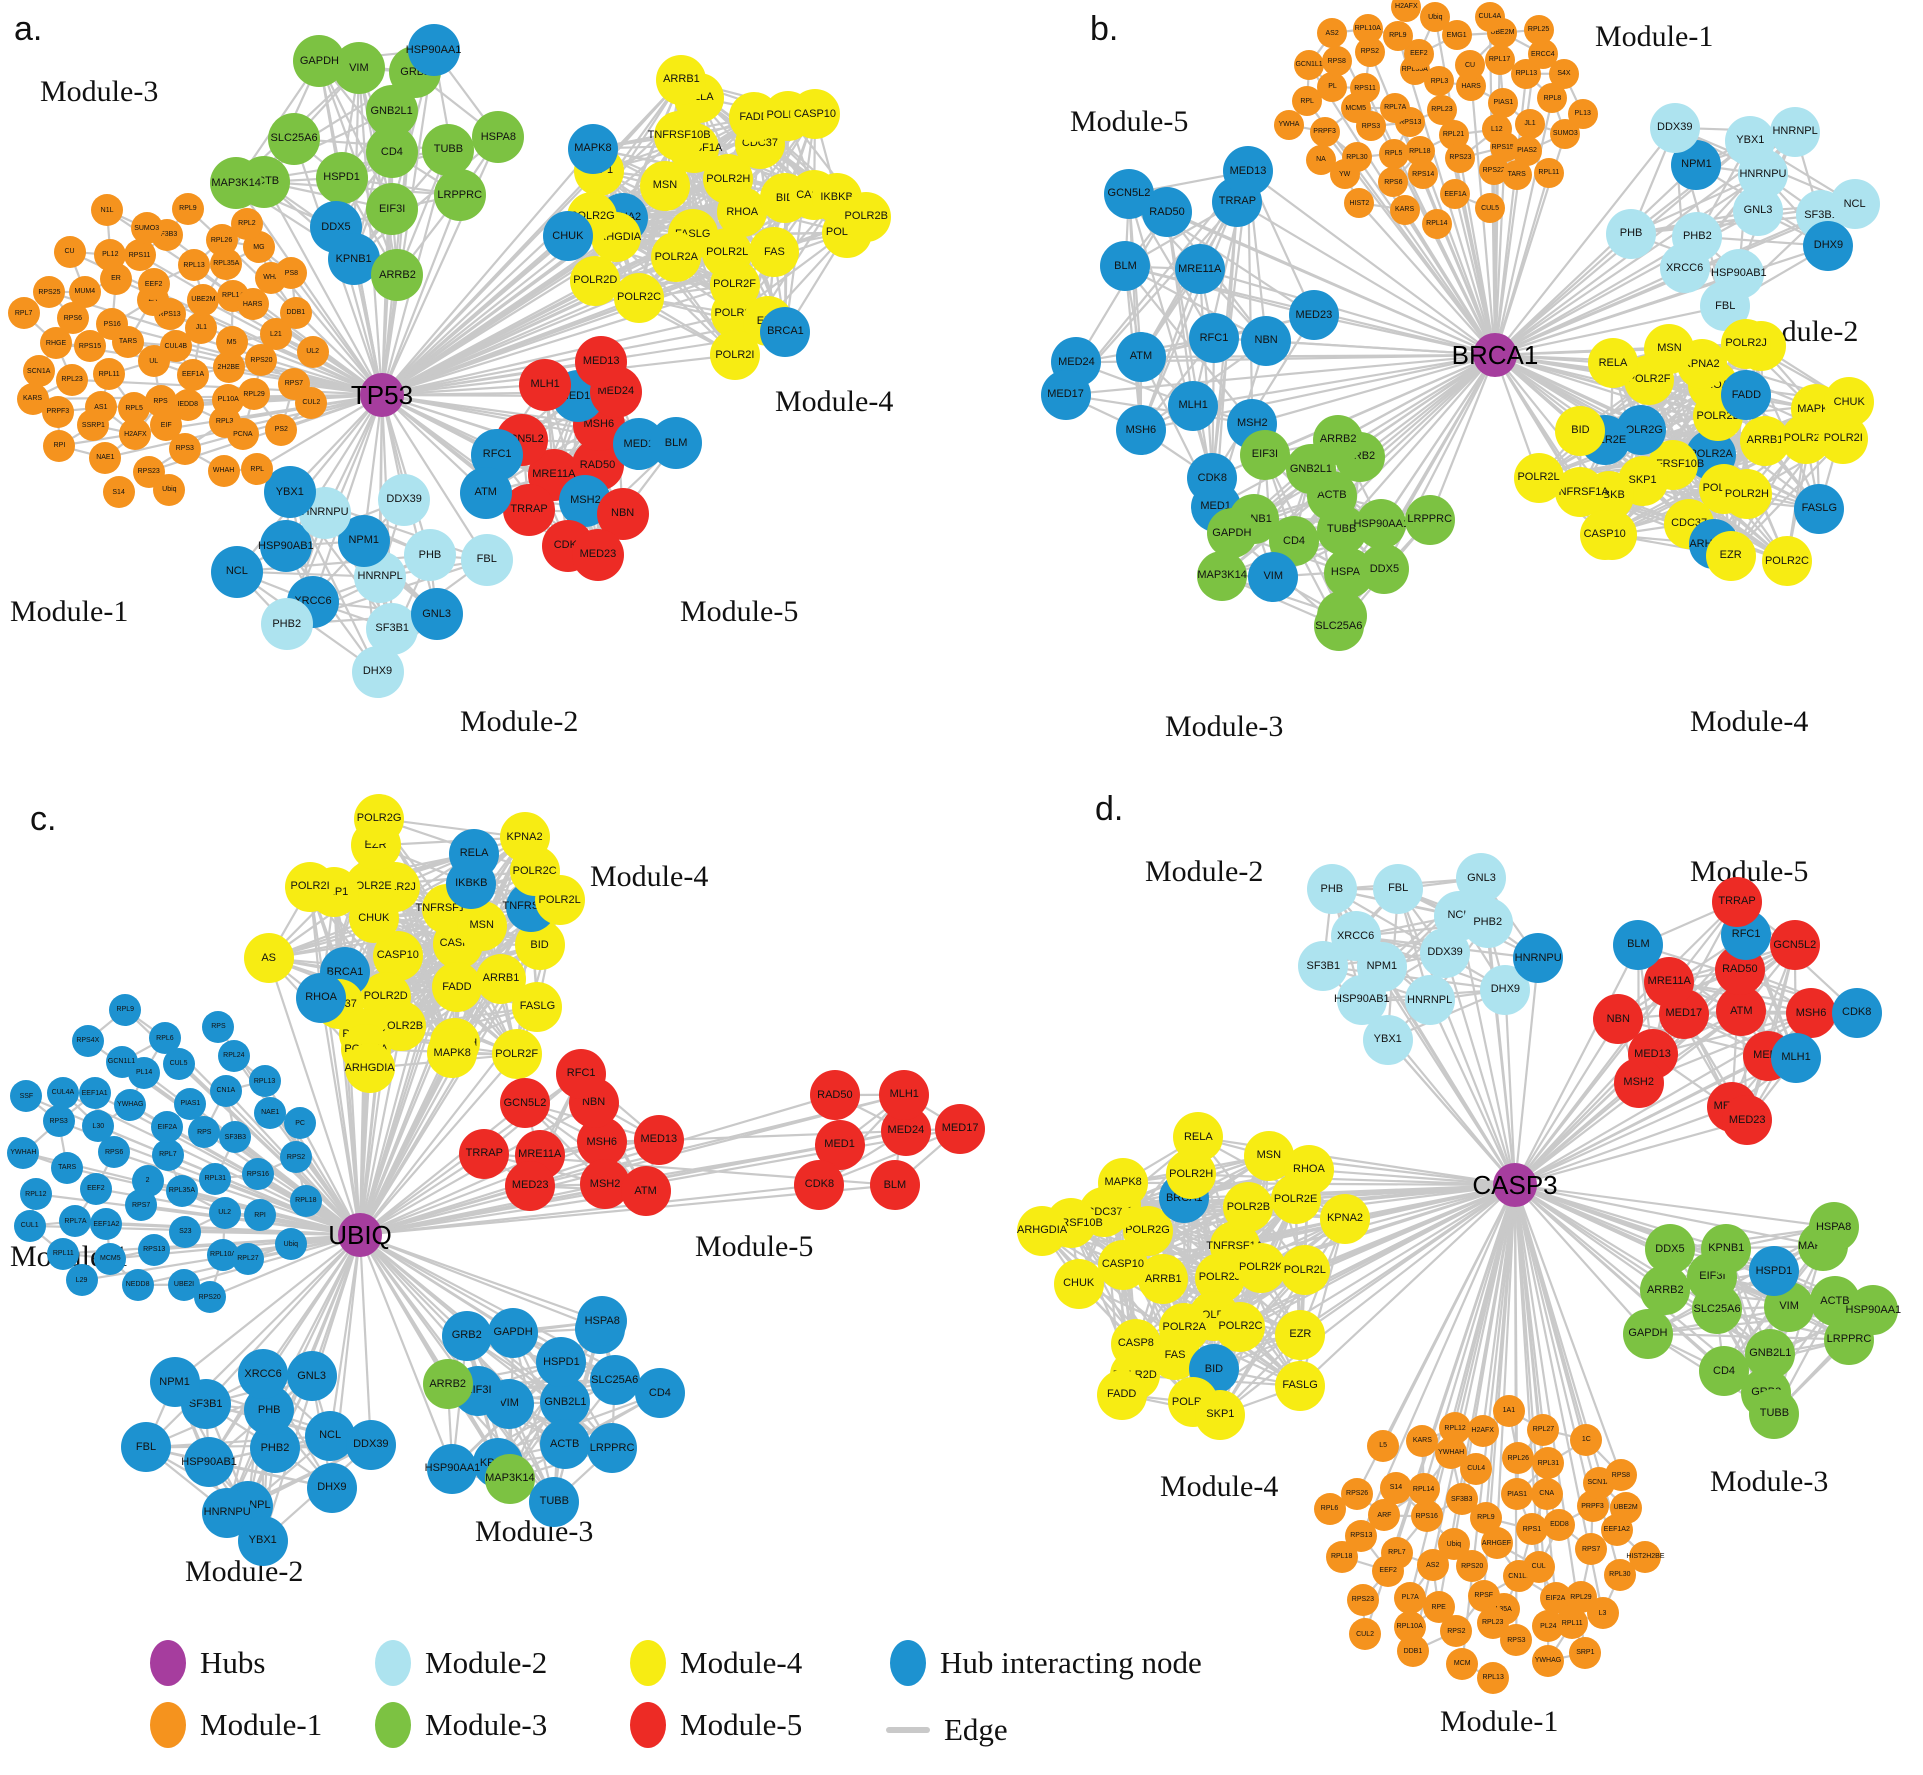 This screenshot has height=1775, width=1923. What do you see at coordinates (223, 470) in the screenshot?
I see `a-m1-node-whah: WHAH` at bounding box center [223, 470].